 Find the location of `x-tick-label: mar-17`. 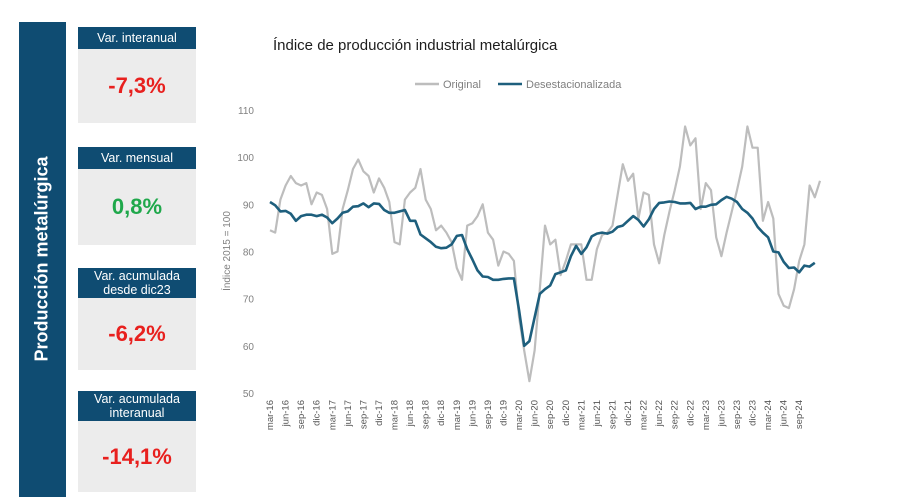

x-tick-label: mar-17 is located at coordinates (332, 415).